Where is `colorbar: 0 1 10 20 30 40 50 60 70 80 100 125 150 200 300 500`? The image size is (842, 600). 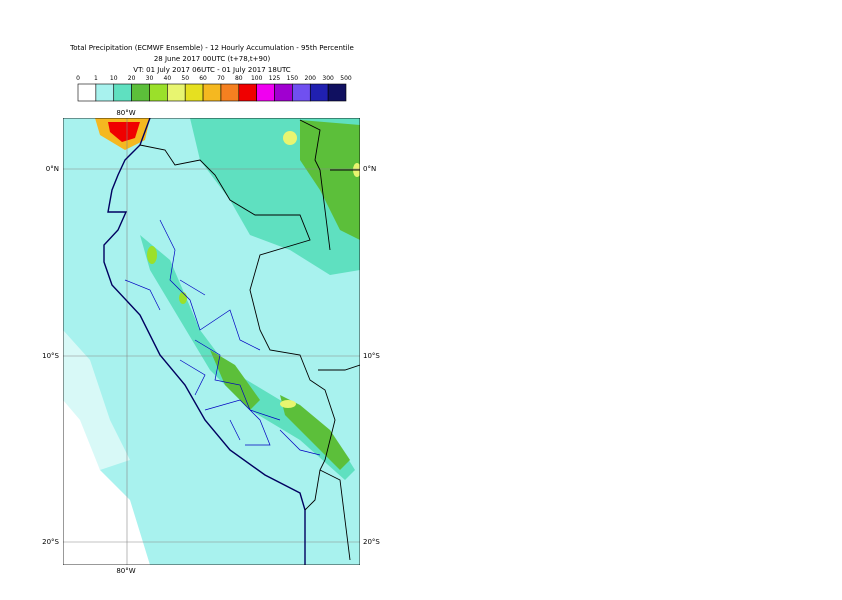 colorbar: 0 1 10 20 30 40 50 60 70 80 100 125 150 200 300 500 is located at coordinates (214, 88).